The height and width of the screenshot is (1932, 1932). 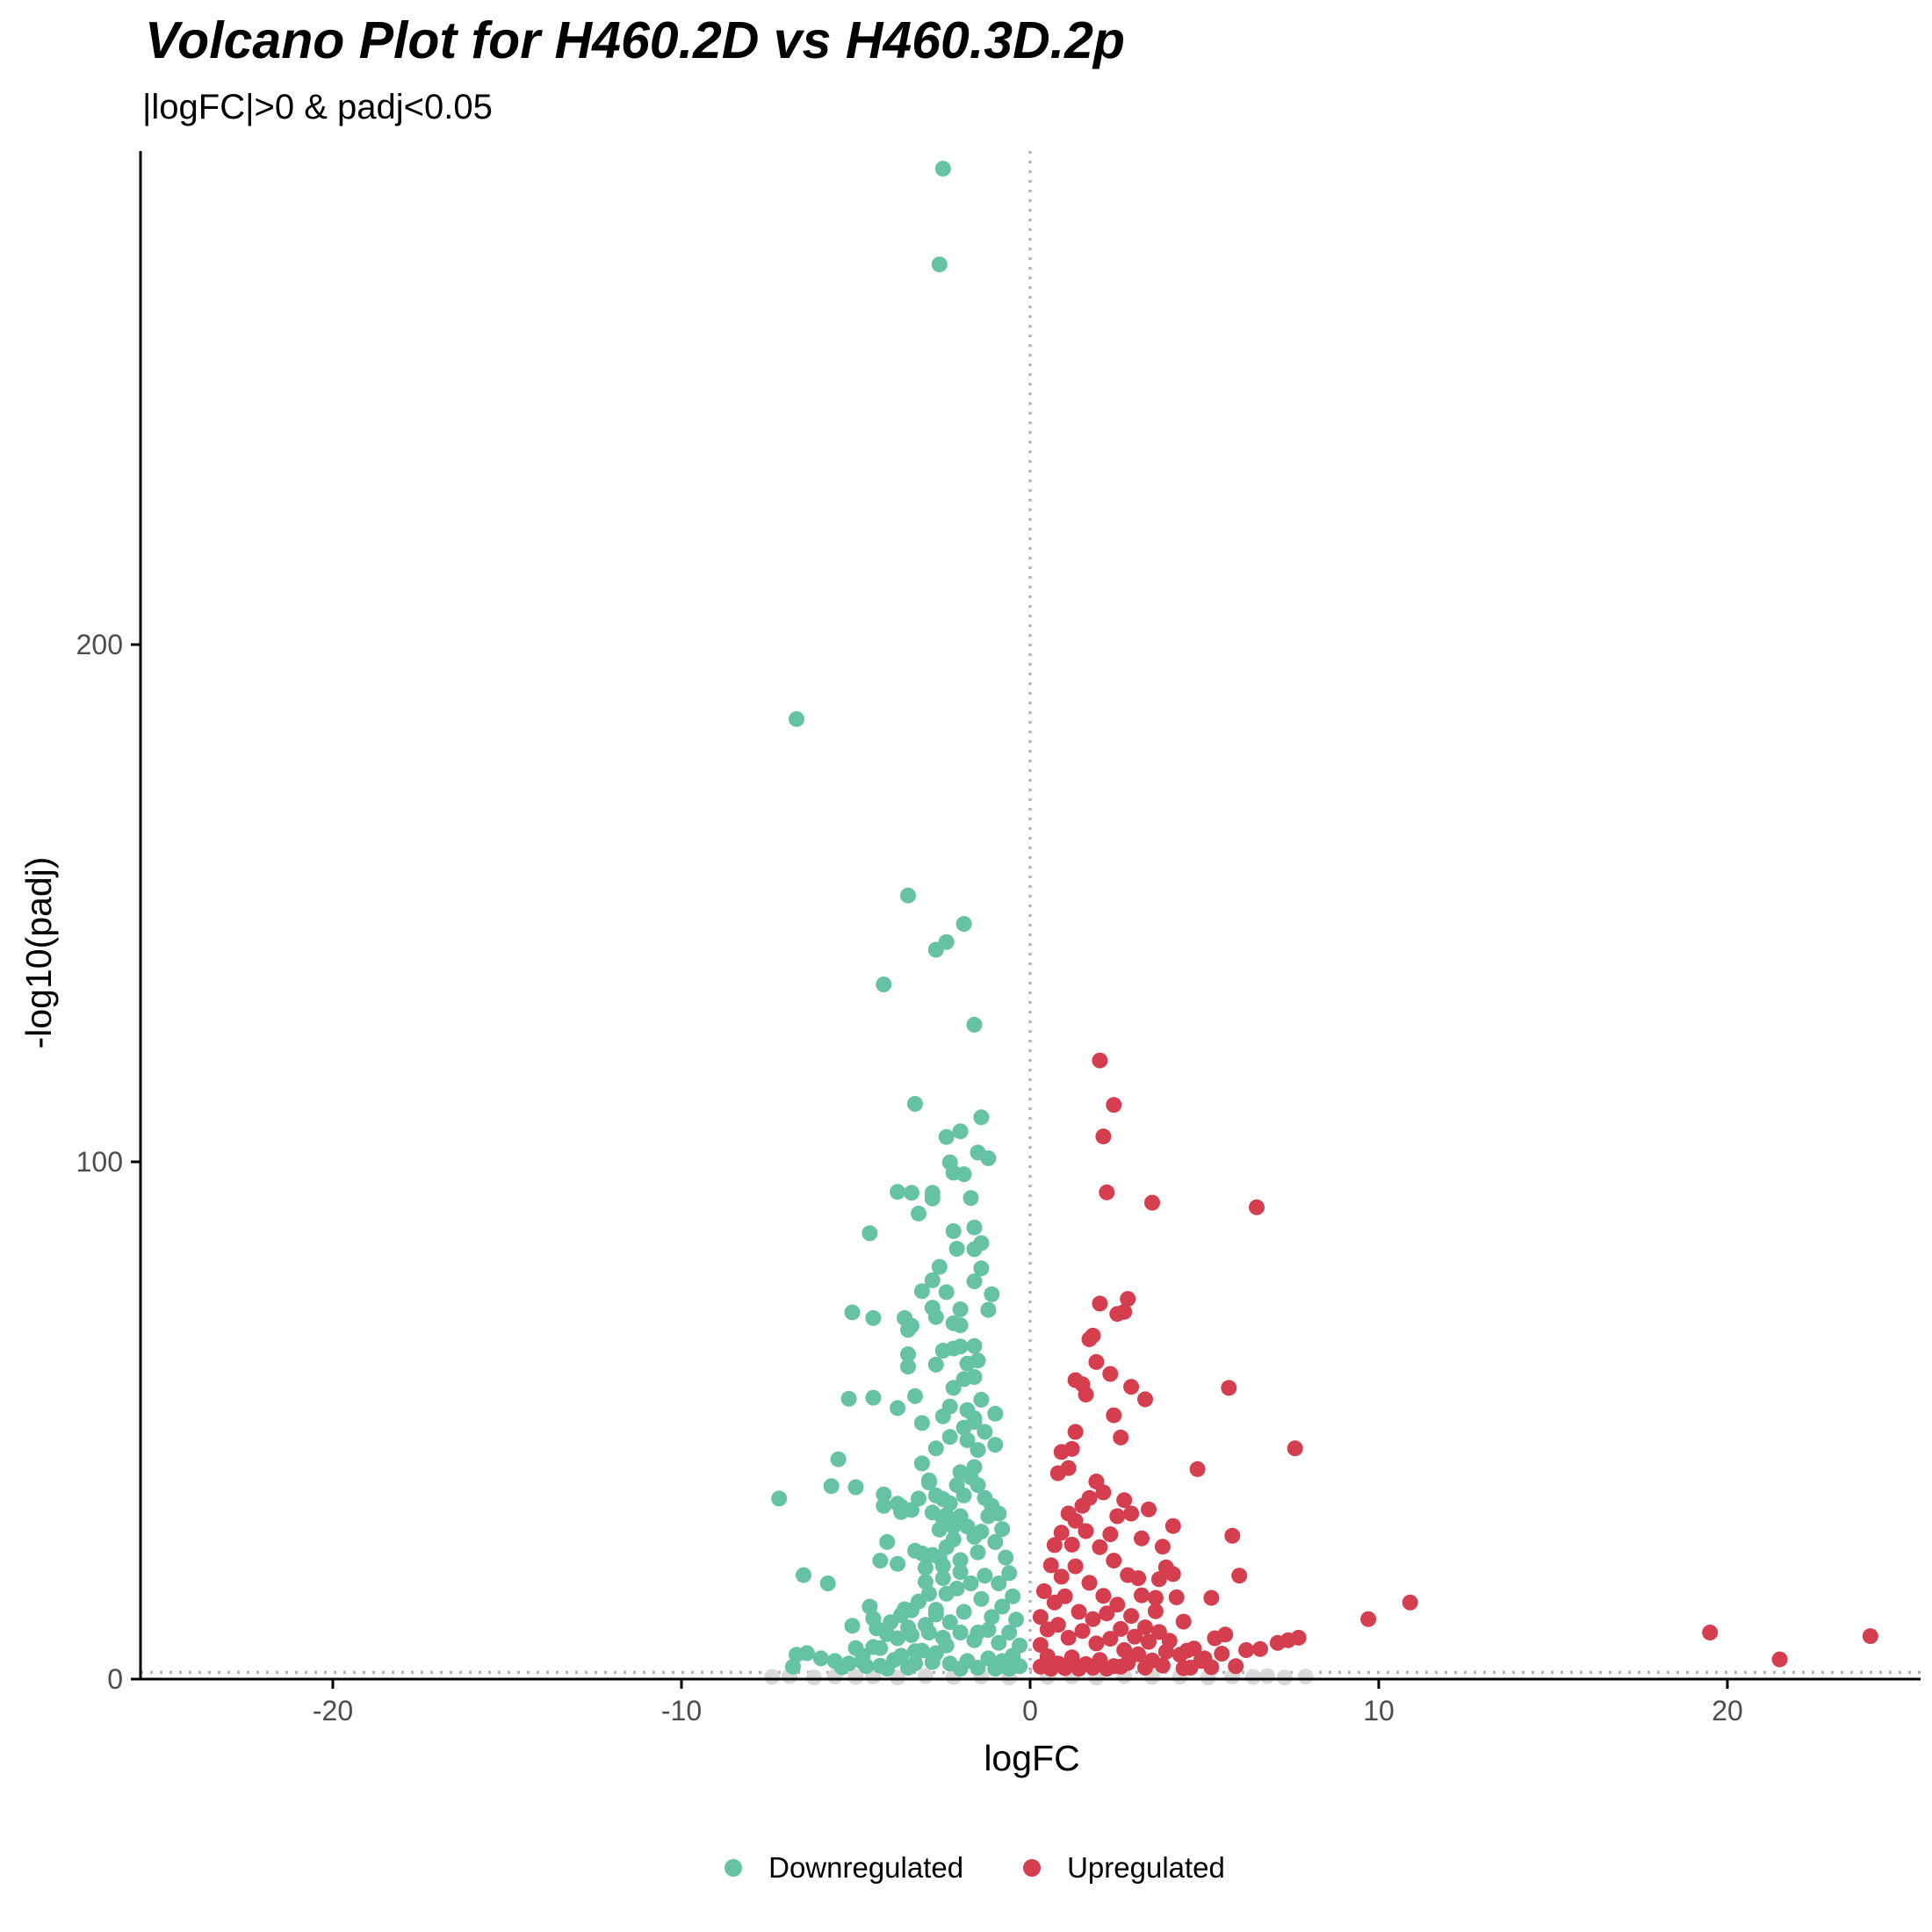 What do you see at coordinates (1032, 1868) in the screenshot?
I see `legend-key-upregulated` at bounding box center [1032, 1868].